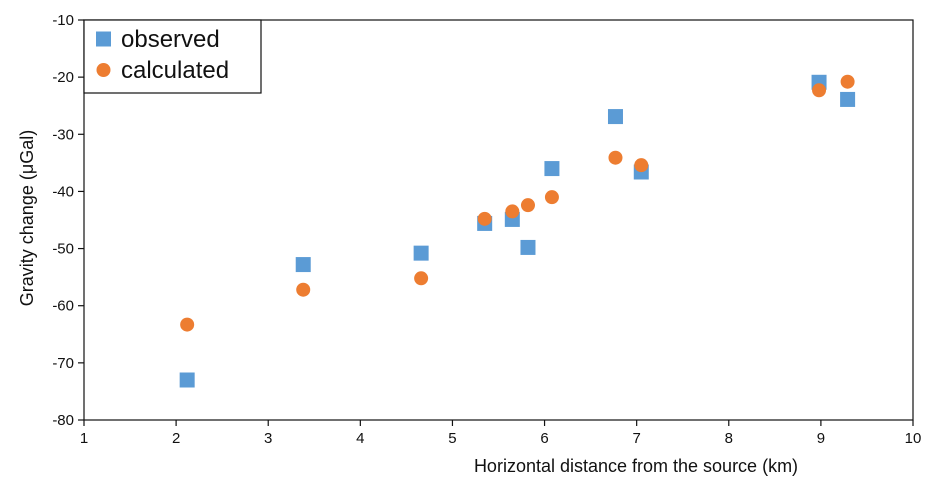 This screenshot has height=478, width=938. I want to click on y-tick-label: -50, so click(63, 249).